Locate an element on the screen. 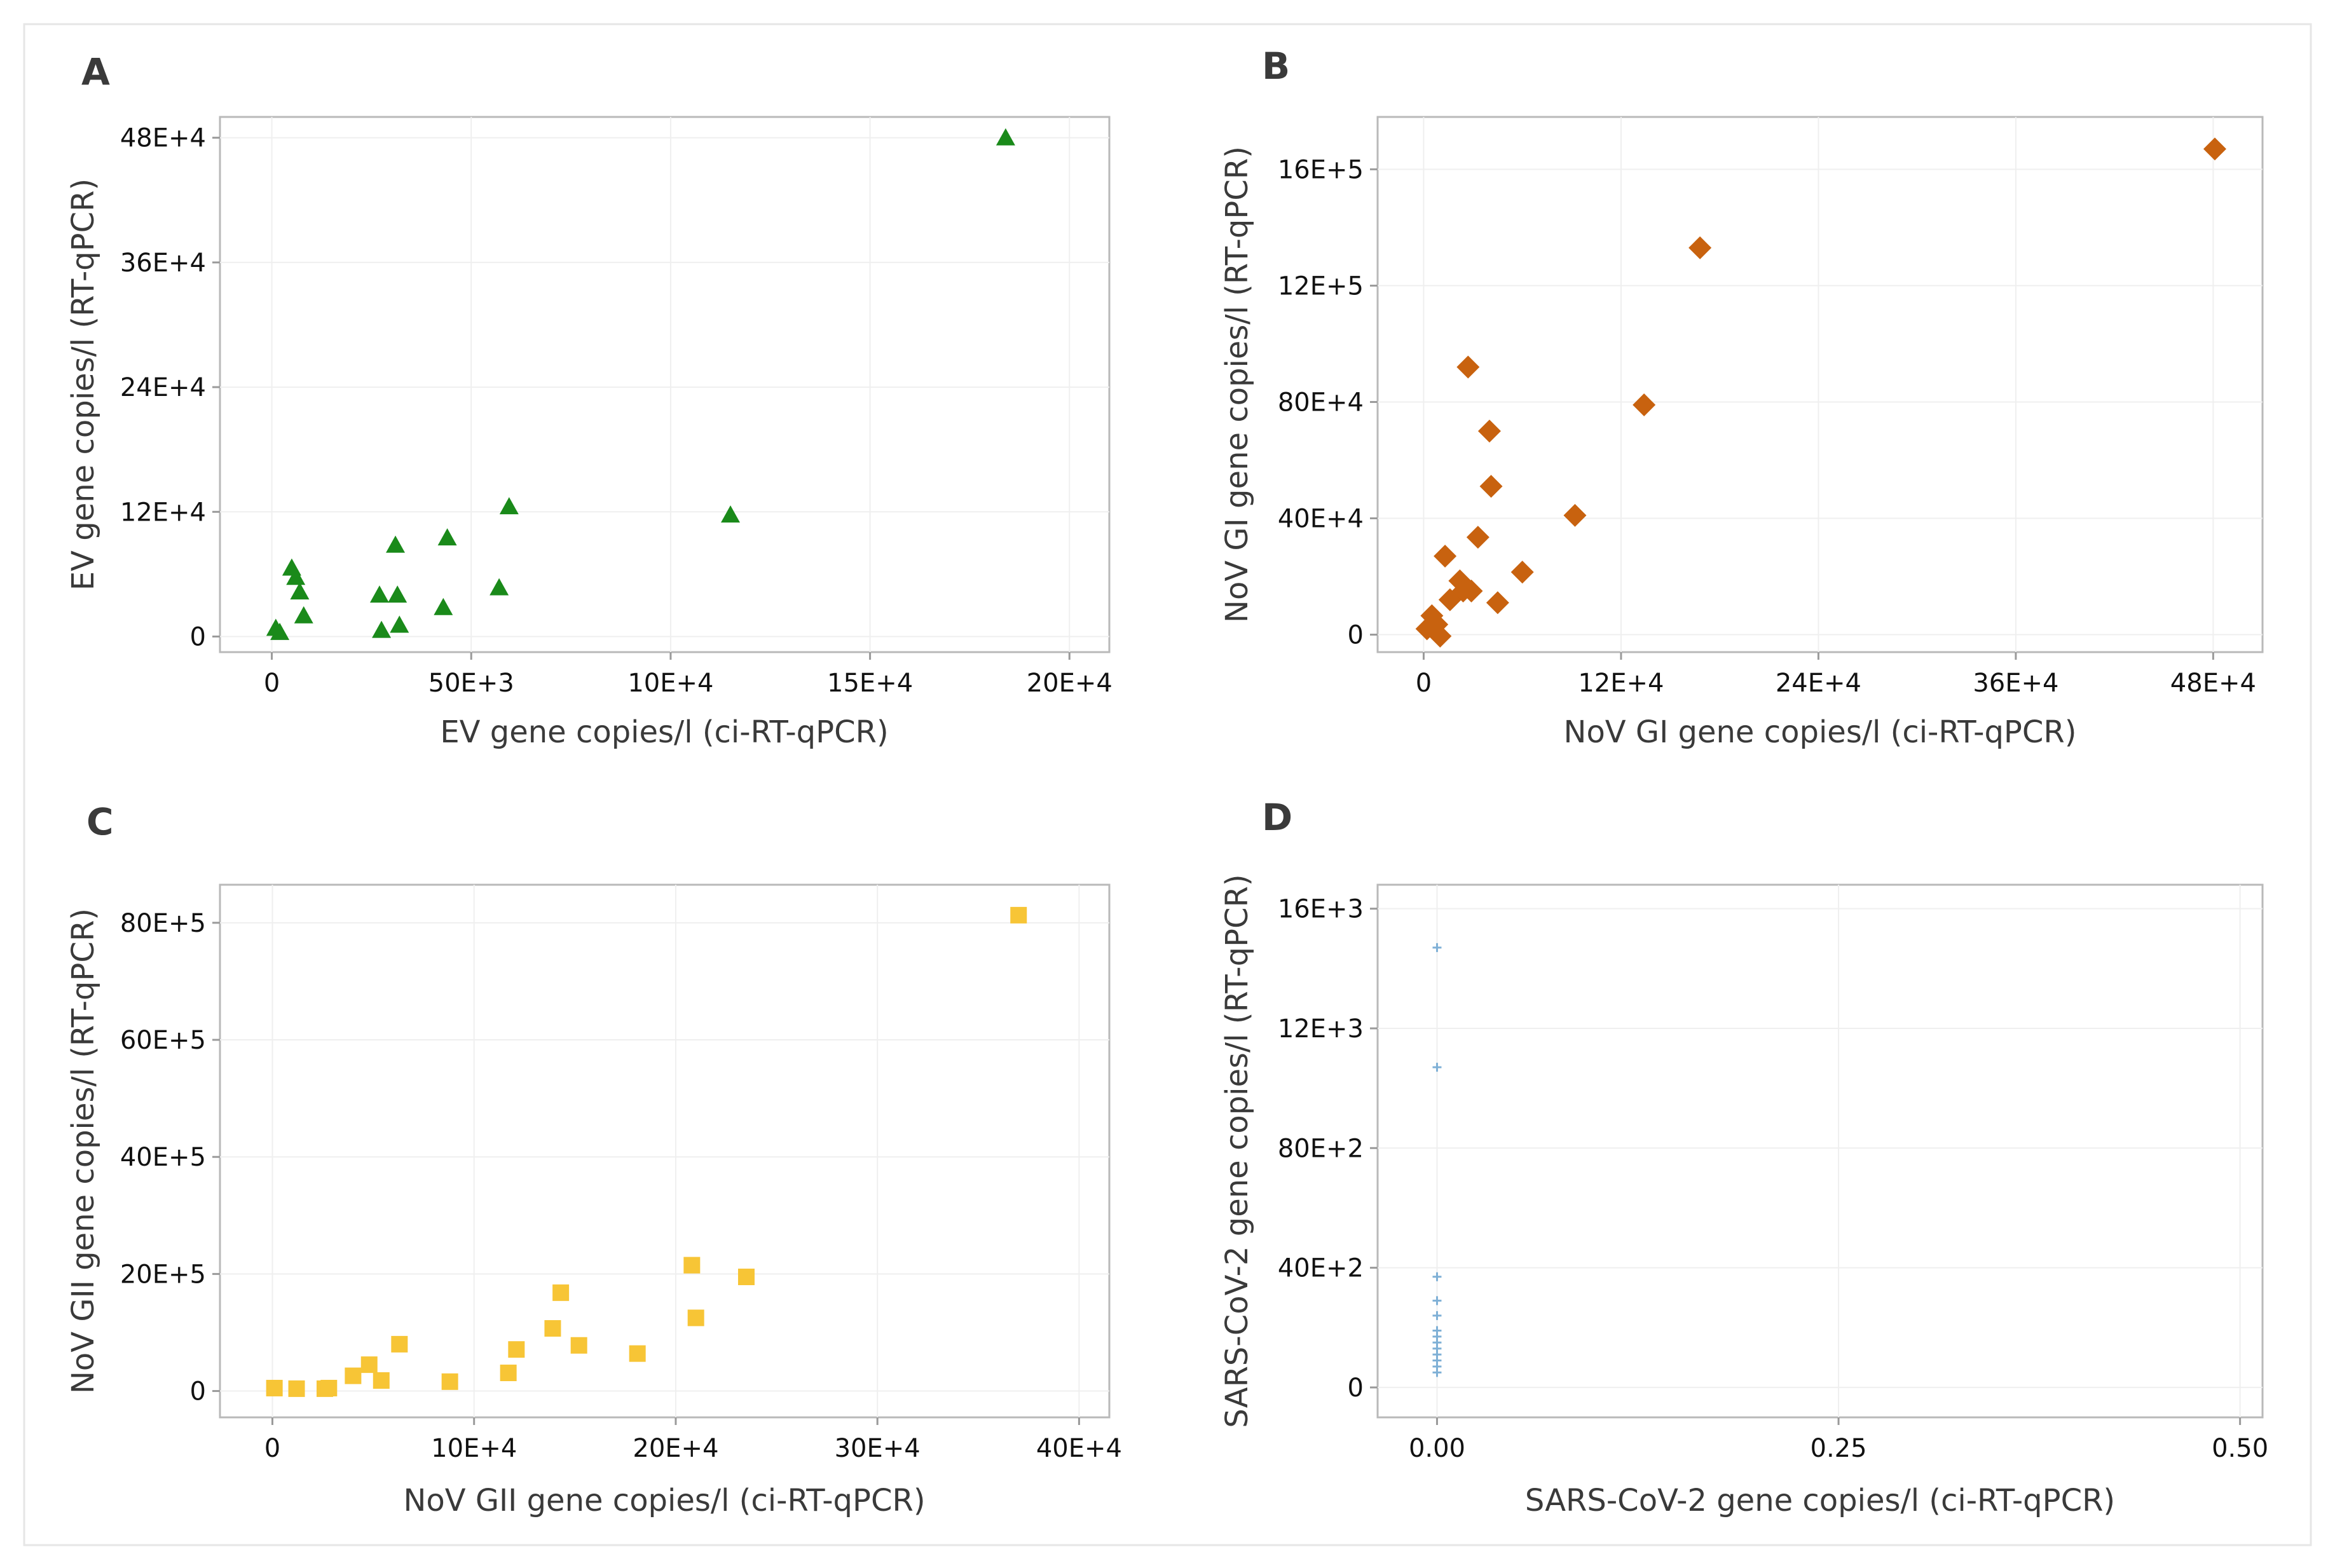 The height and width of the screenshot is (1568, 2335). panel-c-x-tick-label: 30E+4 is located at coordinates (878, 1448).